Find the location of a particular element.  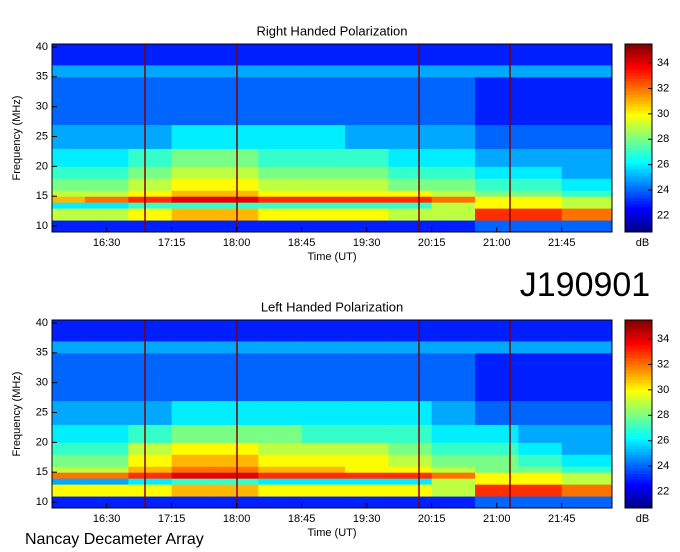

colorbar-tick-label: 28 is located at coordinates (663, 415).